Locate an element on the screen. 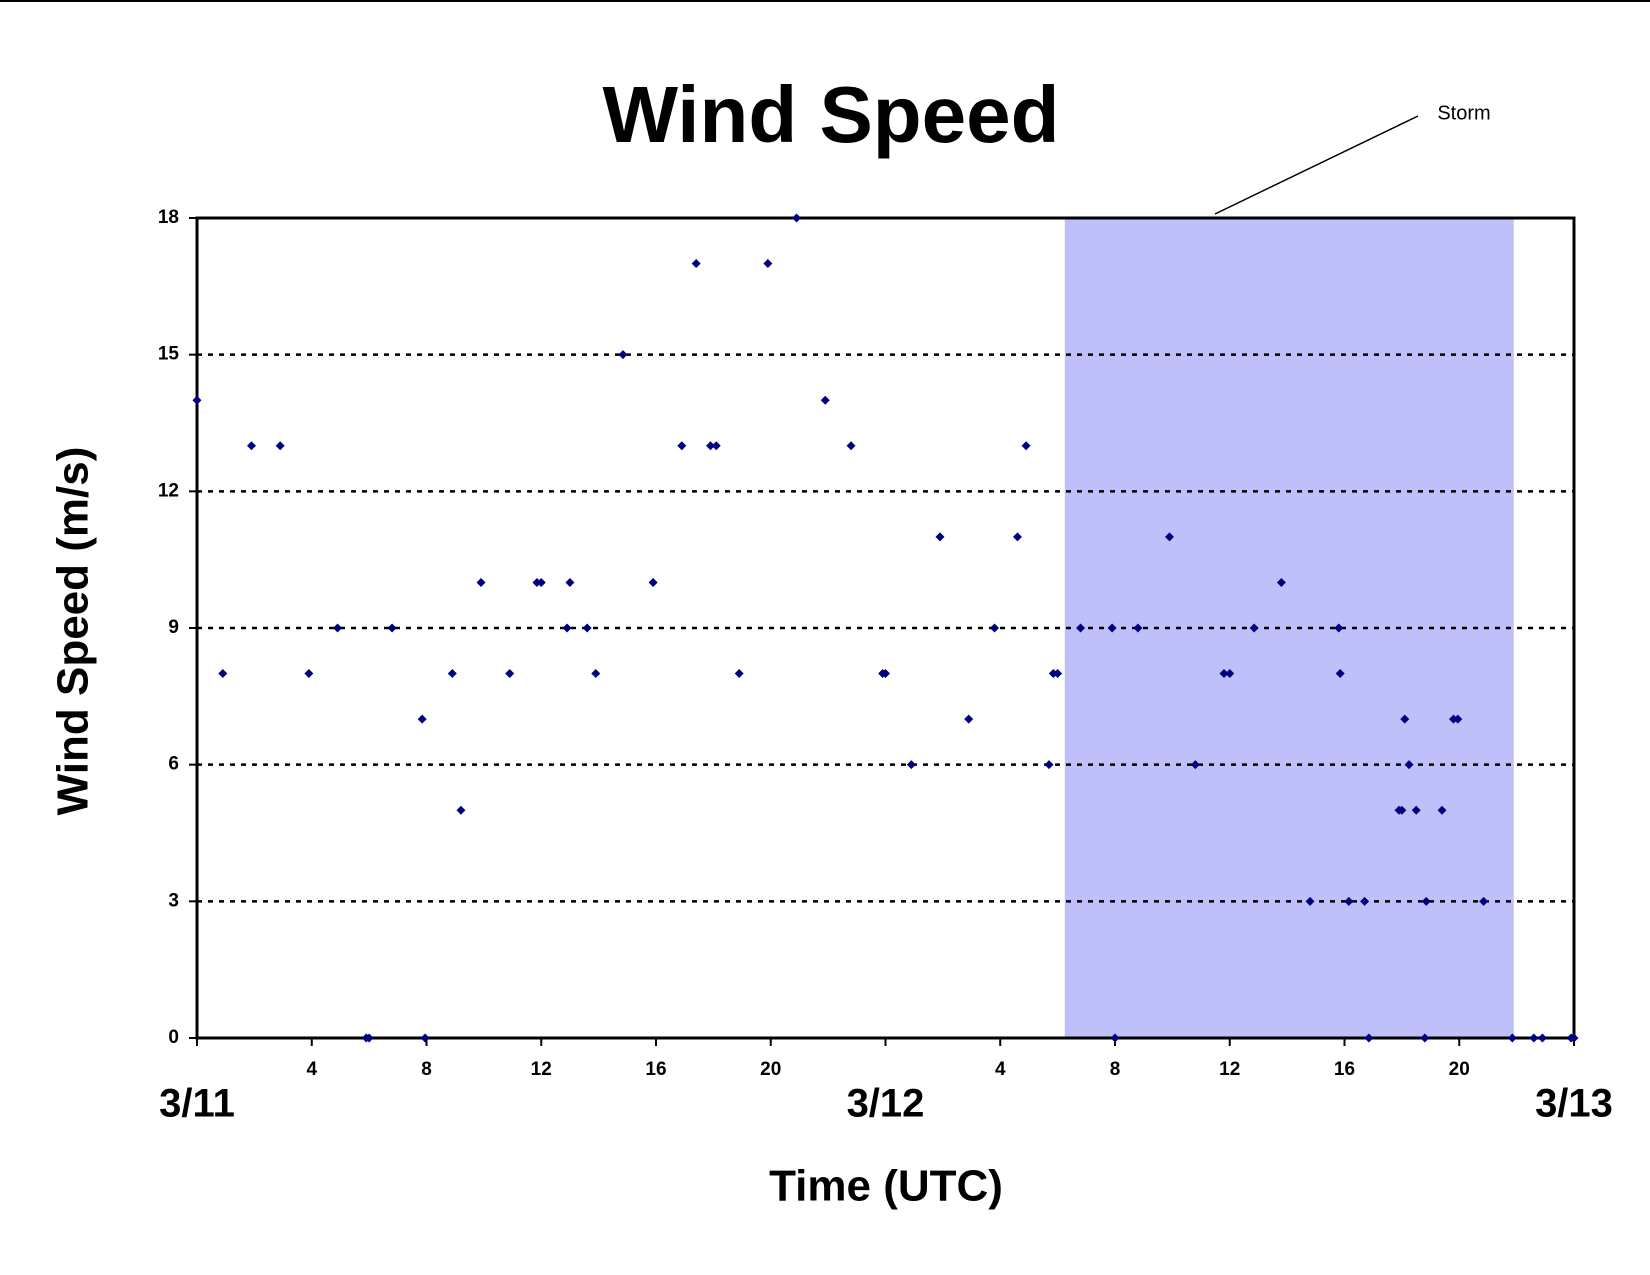 The image size is (1650, 1275). chart-title: Wind Speed is located at coordinates (830, 114).